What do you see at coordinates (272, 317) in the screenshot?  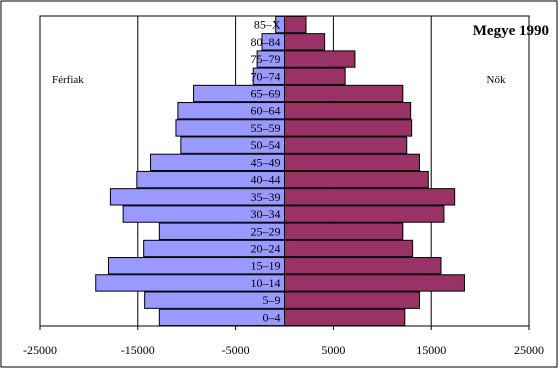 I see `age-label-0: 0–4` at bounding box center [272, 317].